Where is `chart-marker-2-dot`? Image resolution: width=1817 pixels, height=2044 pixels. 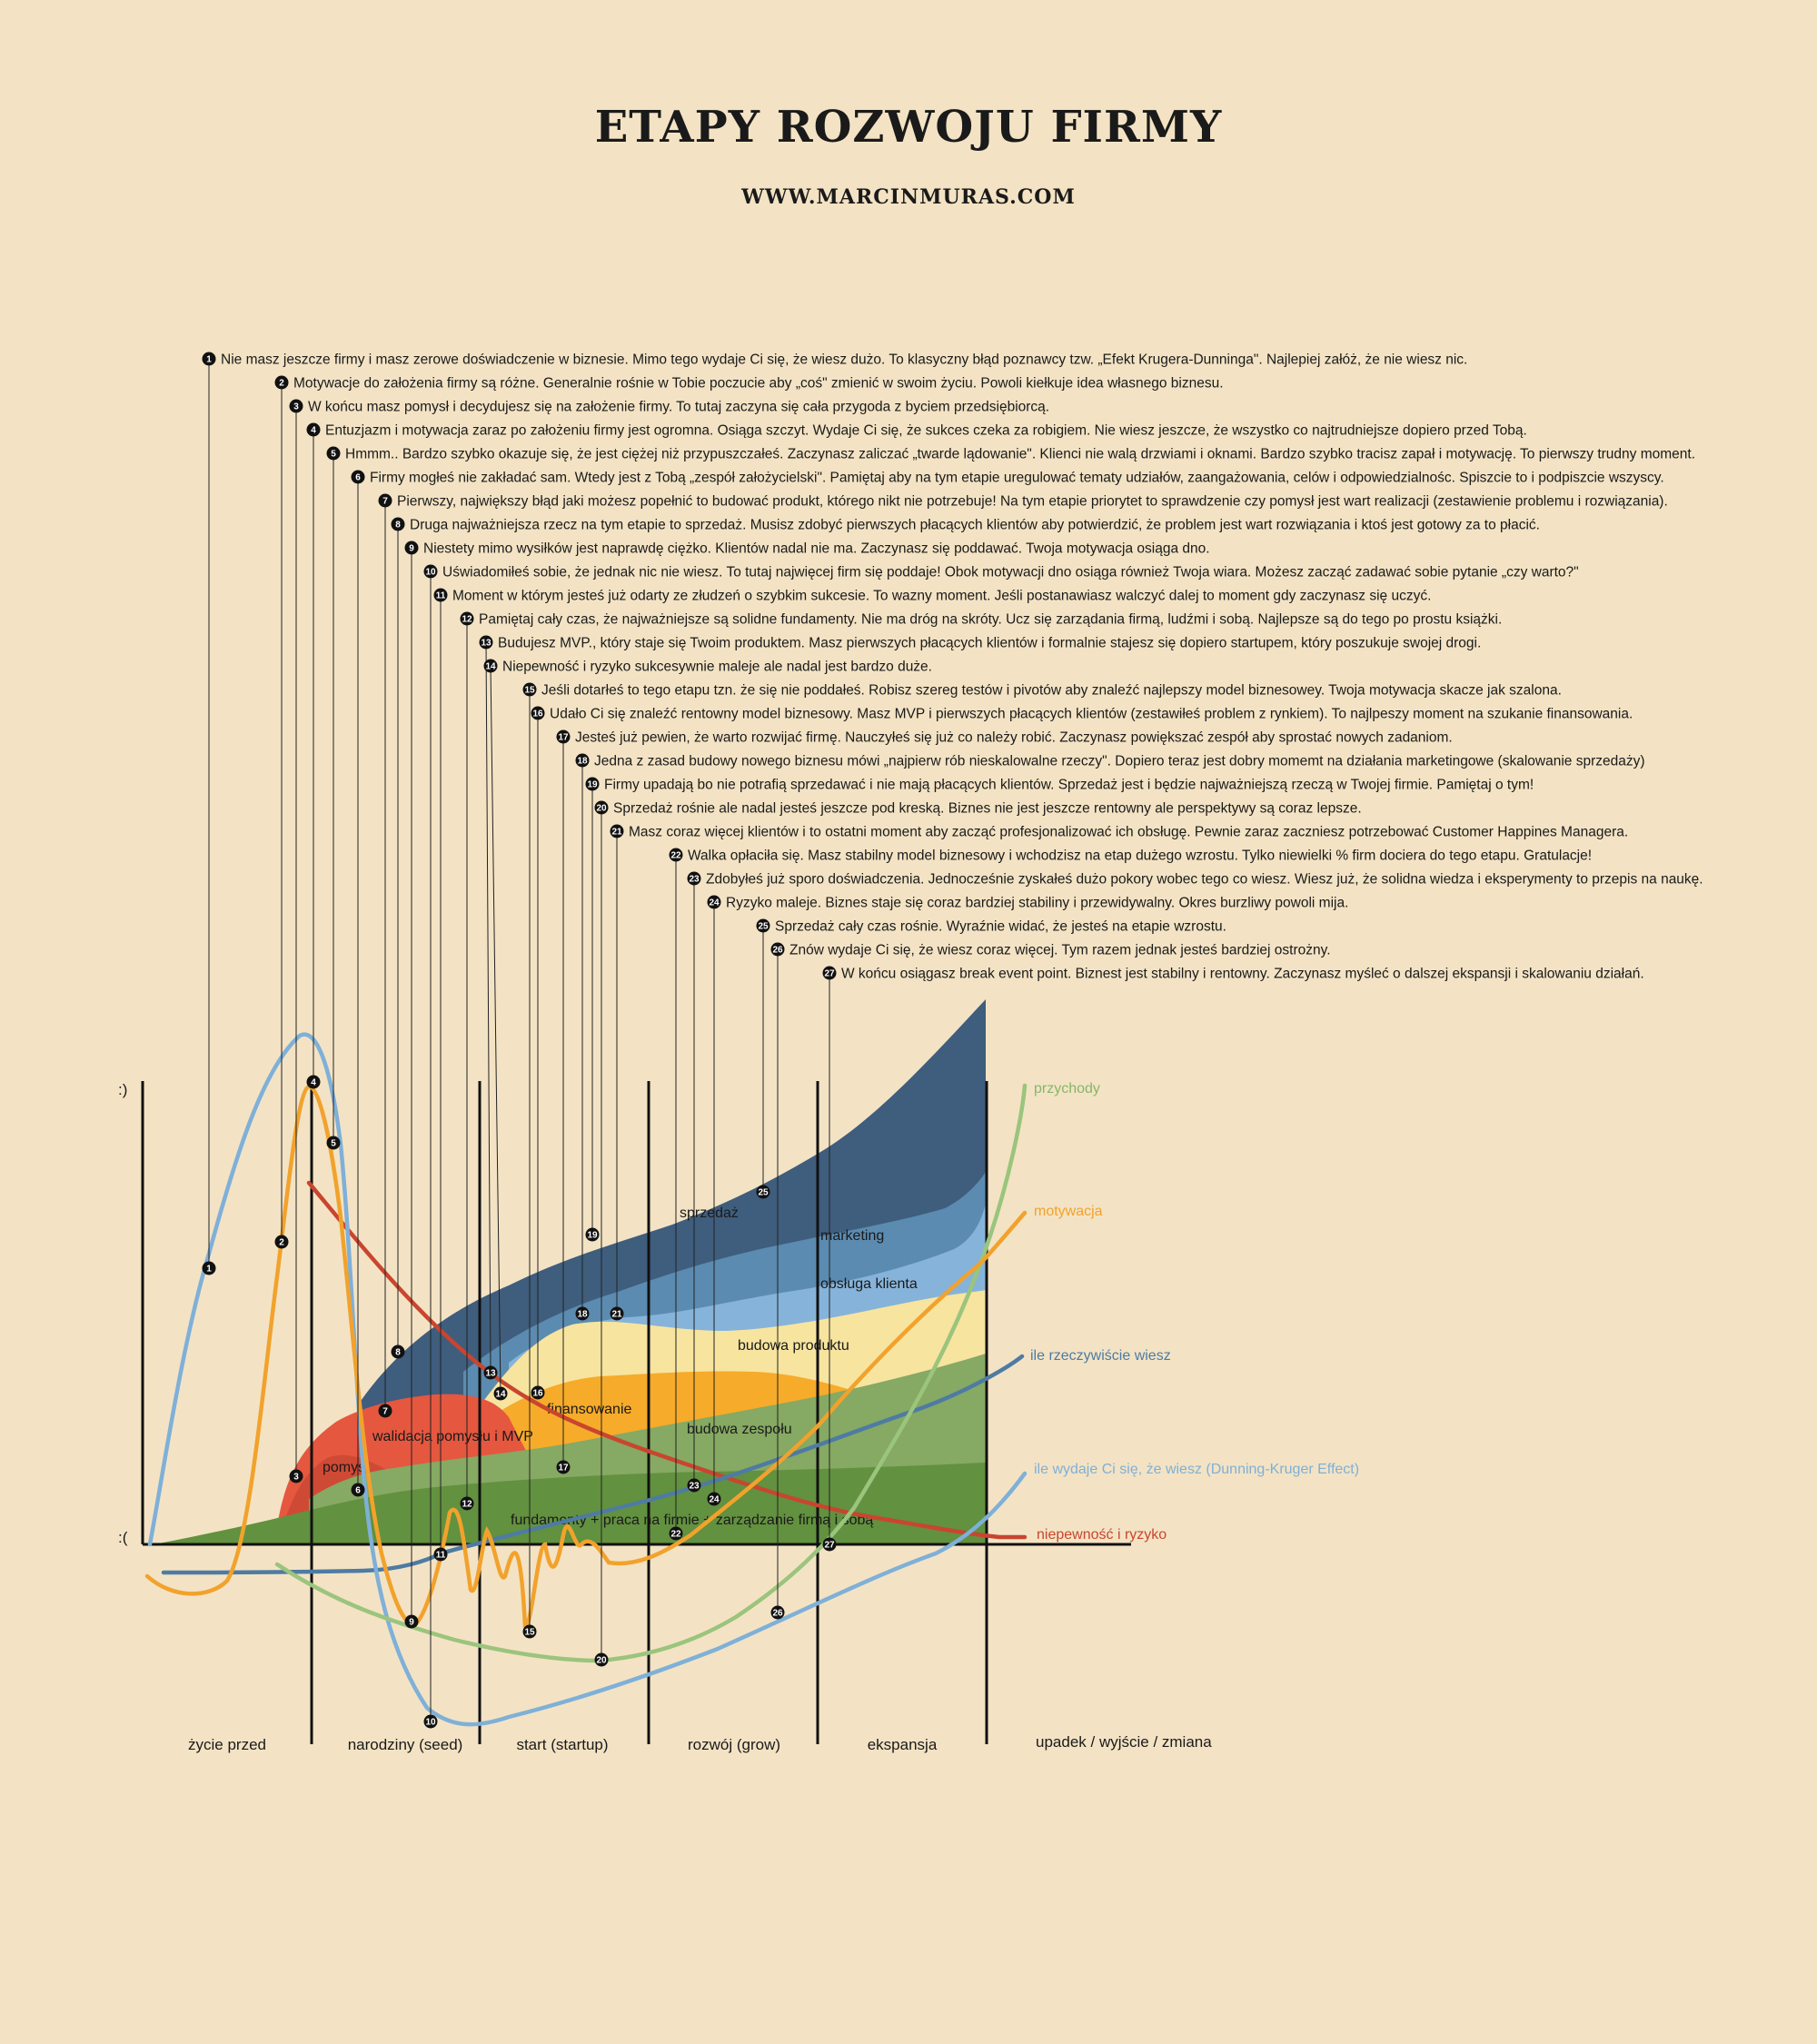 chart-marker-2-dot is located at coordinates (281, 1242).